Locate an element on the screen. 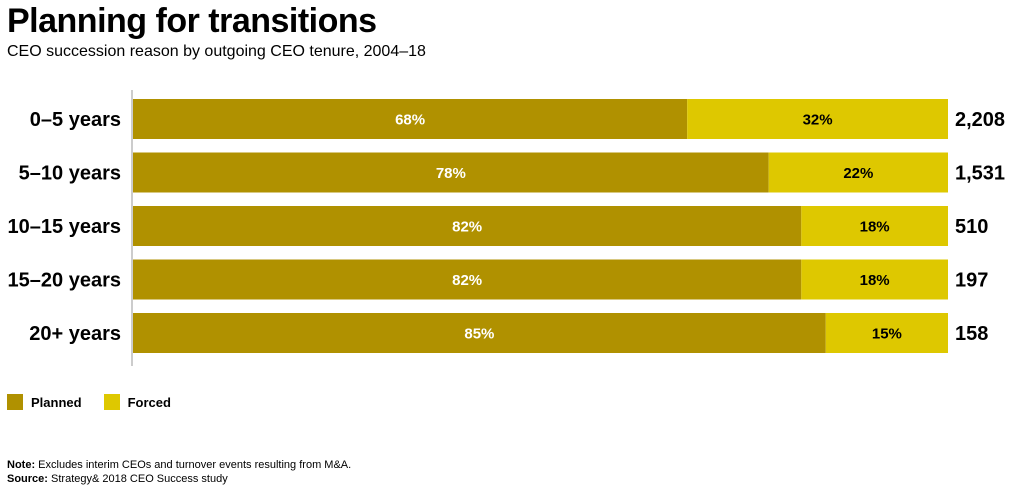 Image resolution: width=1014 pixels, height=486 pixels. data-label-forced-row-5: 15% is located at coordinates (887, 334).